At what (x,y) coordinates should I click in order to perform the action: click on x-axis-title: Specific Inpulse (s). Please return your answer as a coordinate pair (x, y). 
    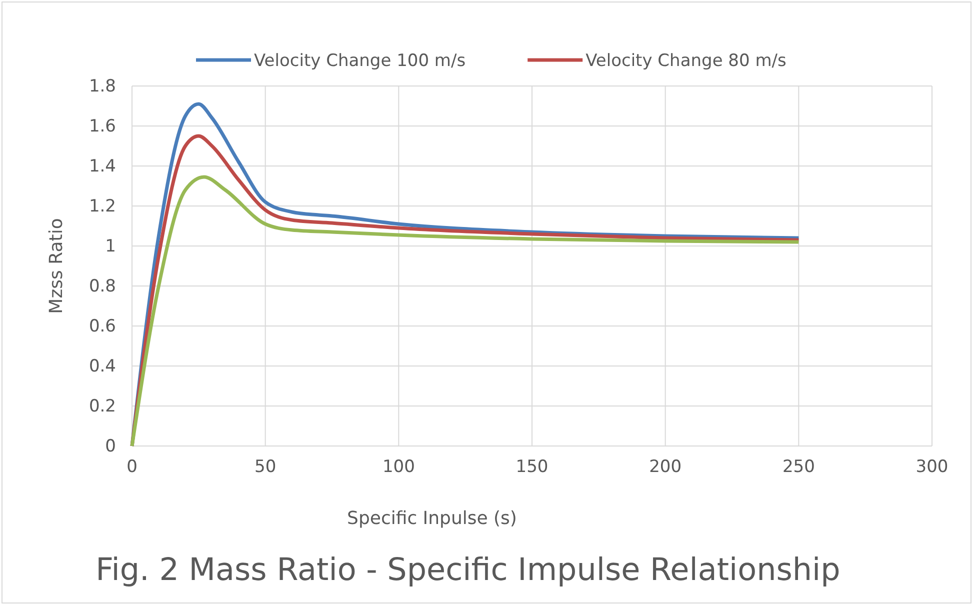
    Looking at the image, I should click on (432, 518).